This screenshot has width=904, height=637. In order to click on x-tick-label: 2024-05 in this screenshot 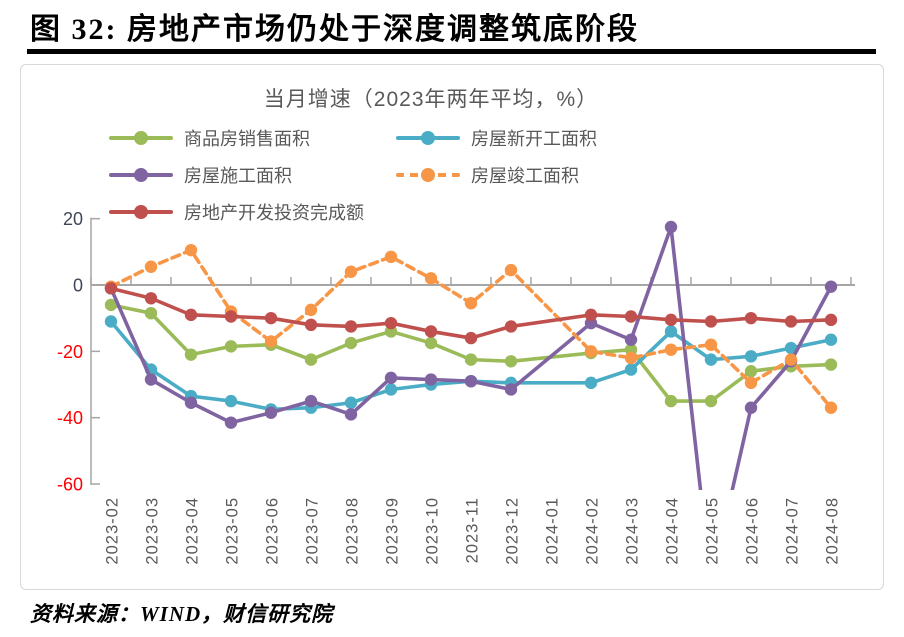, I will do `click(713, 531)`.